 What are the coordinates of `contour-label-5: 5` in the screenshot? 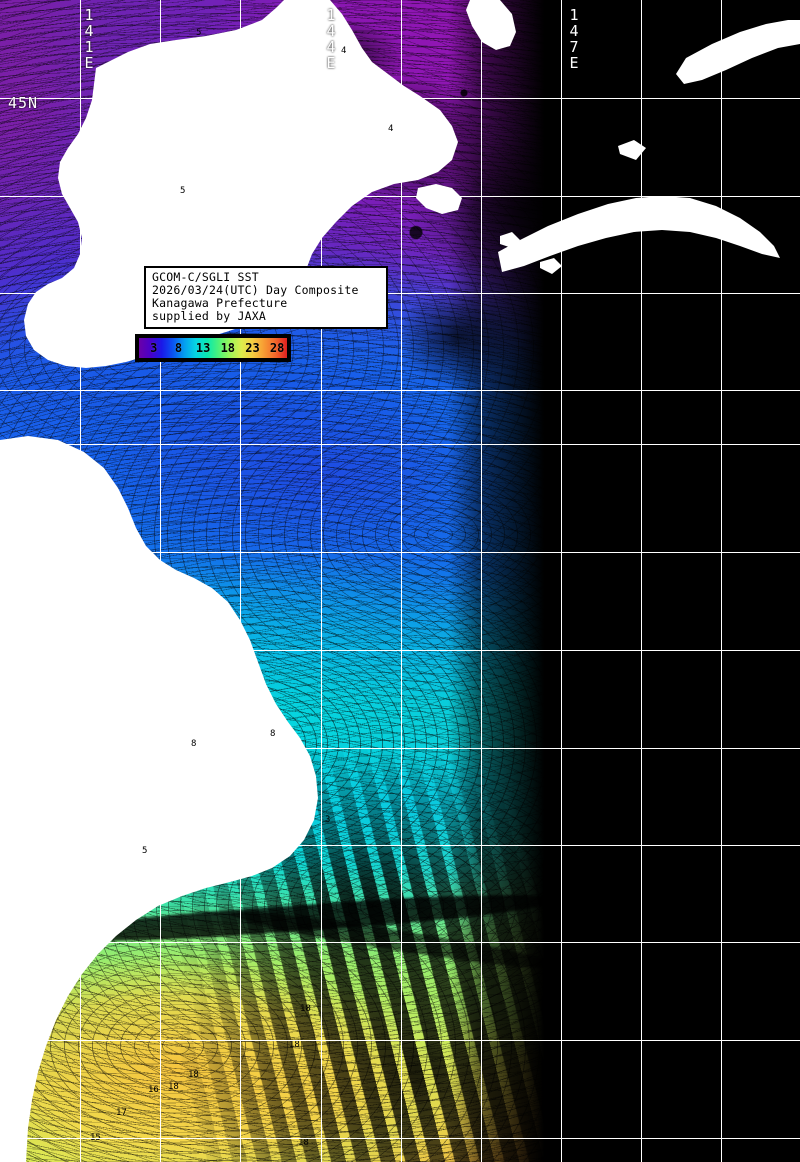 It's located at (145, 851).